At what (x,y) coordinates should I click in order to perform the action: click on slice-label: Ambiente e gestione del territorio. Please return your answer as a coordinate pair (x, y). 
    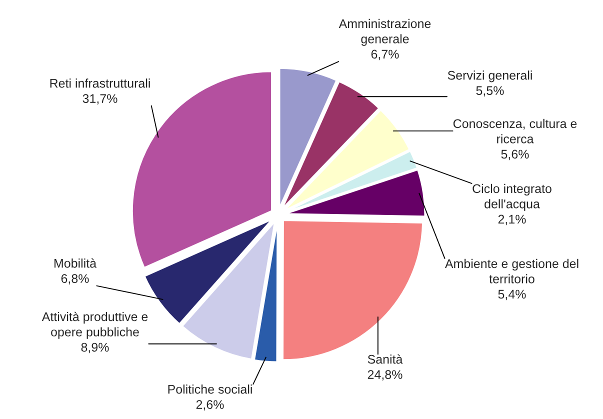
    Looking at the image, I should click on (511, 271).